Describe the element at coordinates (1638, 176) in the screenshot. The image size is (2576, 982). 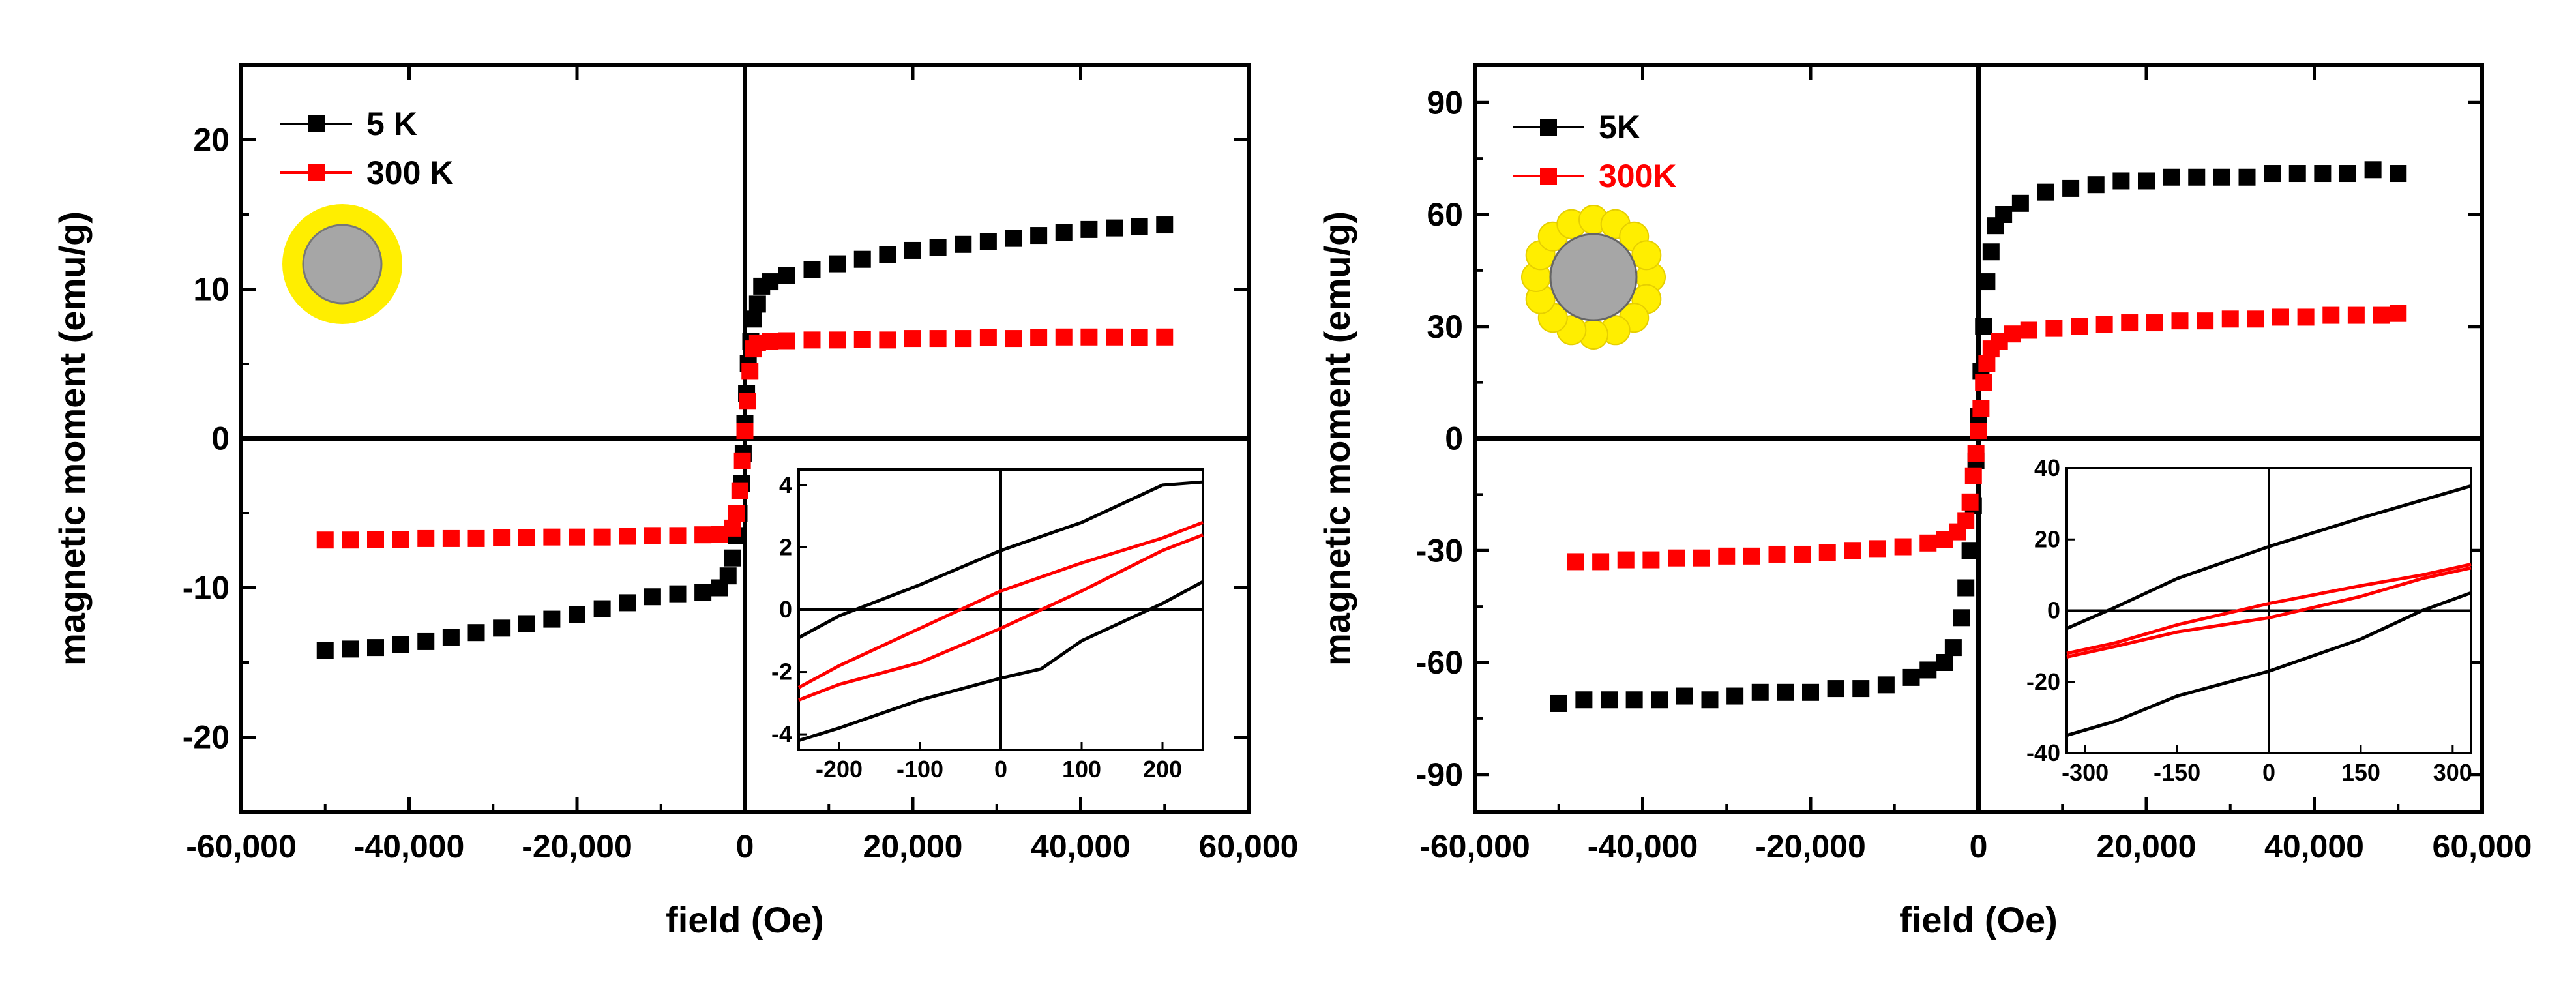
I see `legend-label: 300K` at that location.